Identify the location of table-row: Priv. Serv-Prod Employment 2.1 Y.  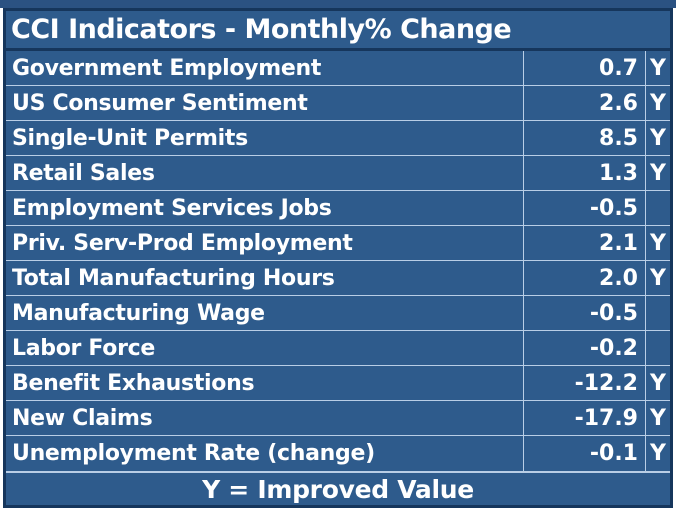
(338, 243).